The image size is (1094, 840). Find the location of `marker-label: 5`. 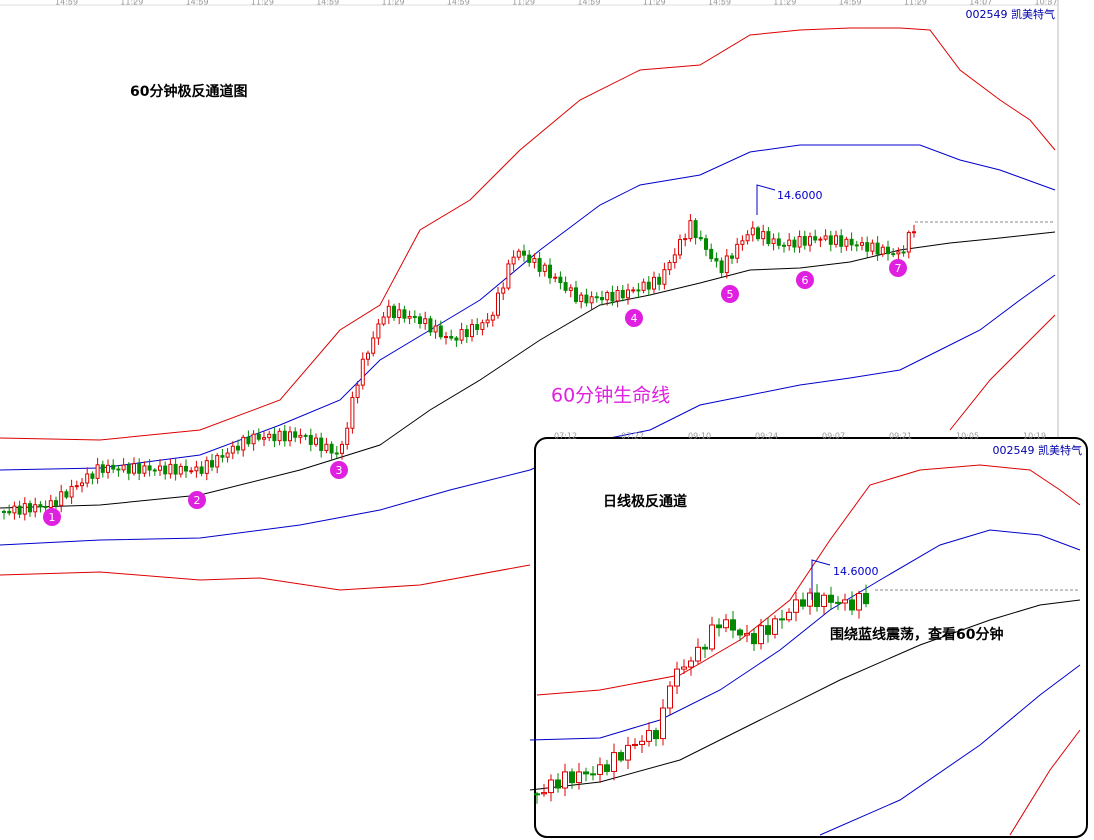

marker-label: 5 is located at coordinates (730, 294).